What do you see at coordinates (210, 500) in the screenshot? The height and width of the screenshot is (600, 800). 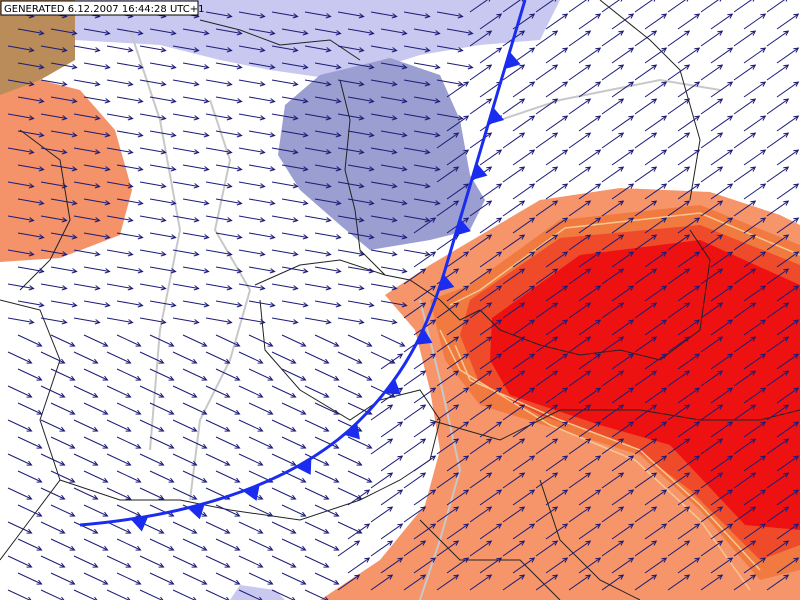 I see `border` at bounding box center [210, 500].